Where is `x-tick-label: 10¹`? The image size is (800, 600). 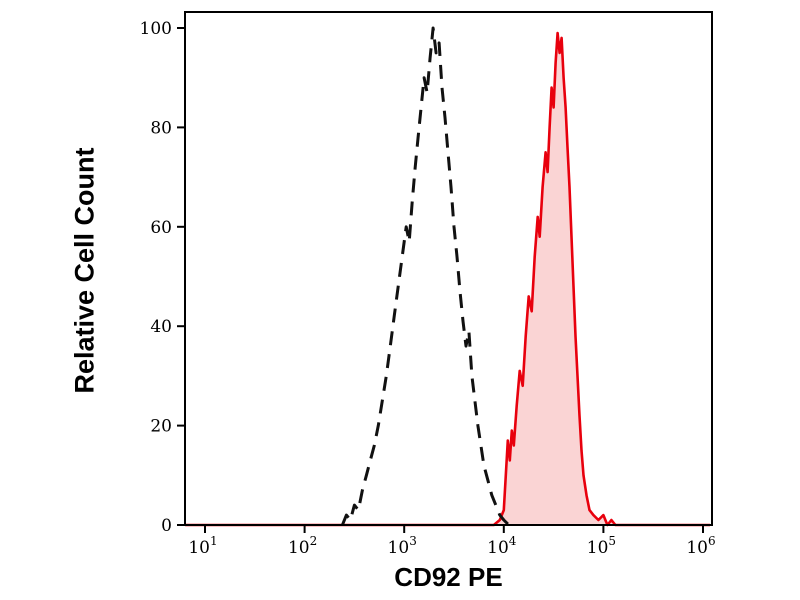 x-tick-label: 10¹ is located at coordinates (202, 546).